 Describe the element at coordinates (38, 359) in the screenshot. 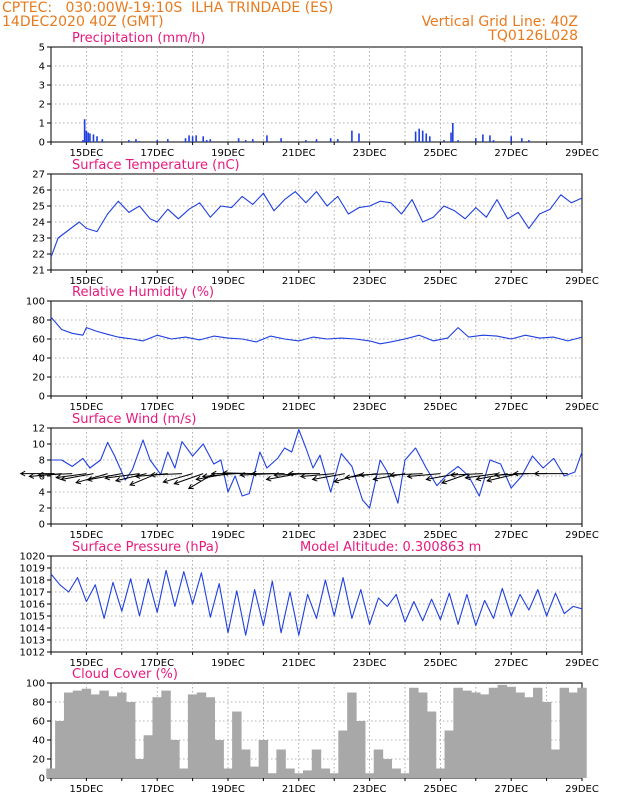

I see `y-tick-label: 40` at that location.